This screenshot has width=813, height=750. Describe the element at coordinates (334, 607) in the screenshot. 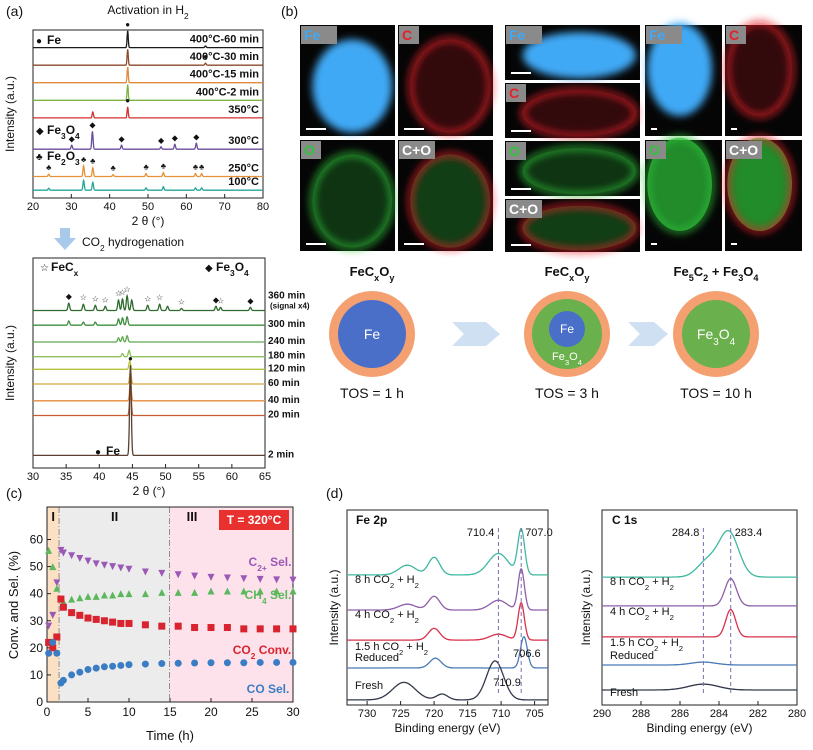

I see `y-axis-label: Intensity (a.u.)` at that location.